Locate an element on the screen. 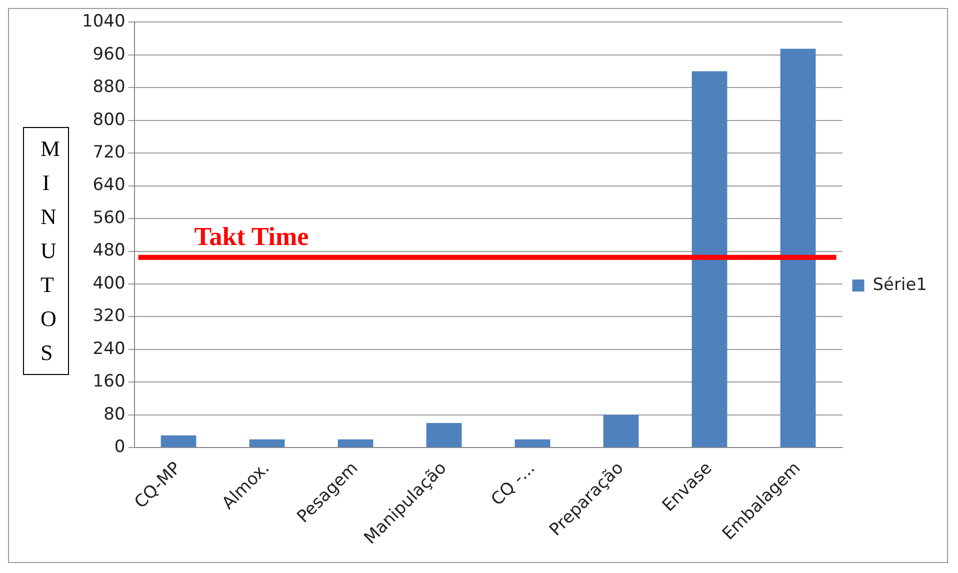 The width and height of the screenshot is (958, 573). y-tick-label: 240 is located at coordinates (109, 348).